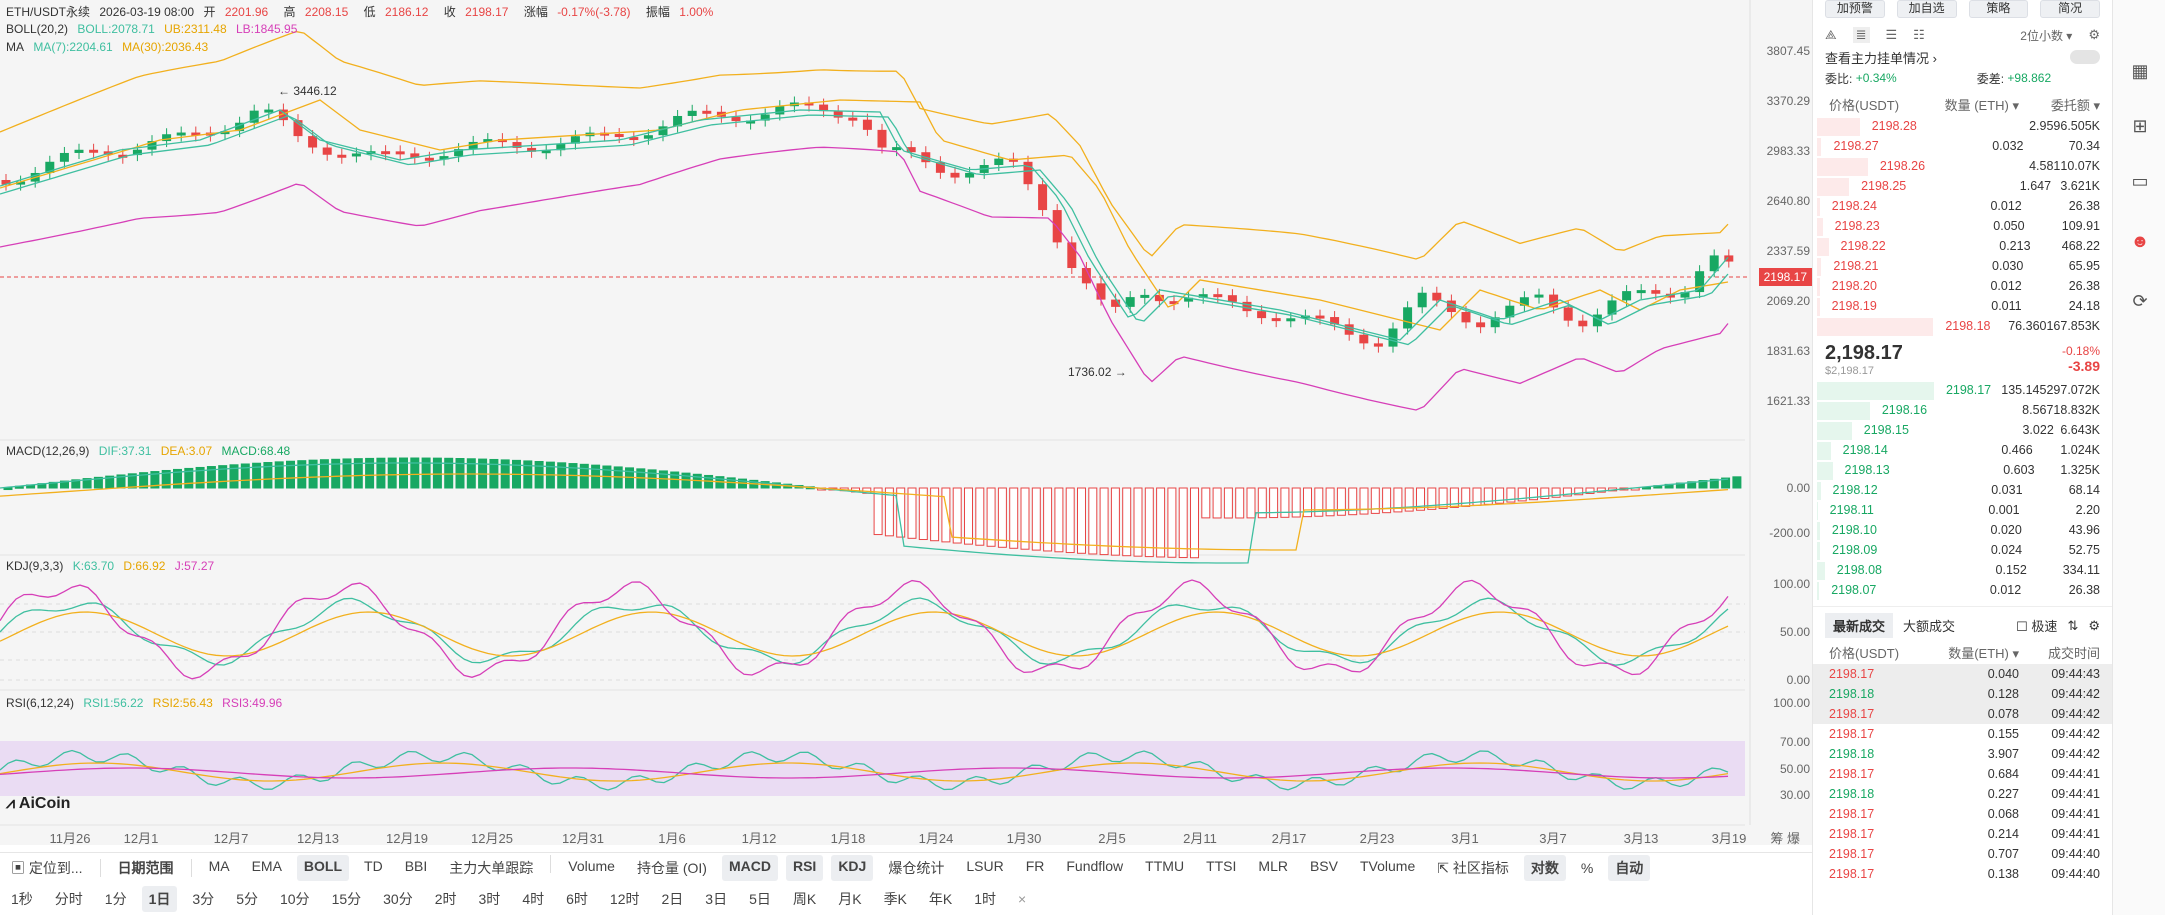 The width and height of the screenshot is (2165, 915). I want to click on add-favorite-button: 加自选, so click(1926, 9).